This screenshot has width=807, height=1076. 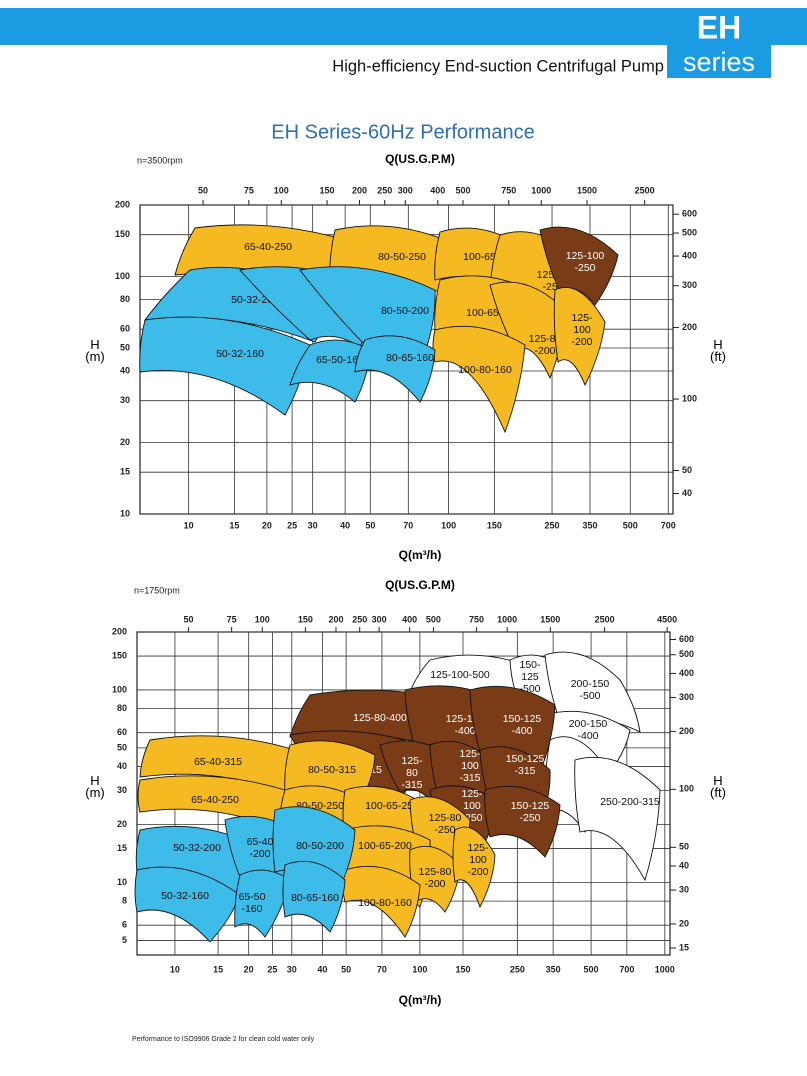 What do you see at coordinates (203, 190) in the screenshot?
I see `top-tick-label: 50` at bounding box center [203, 190].